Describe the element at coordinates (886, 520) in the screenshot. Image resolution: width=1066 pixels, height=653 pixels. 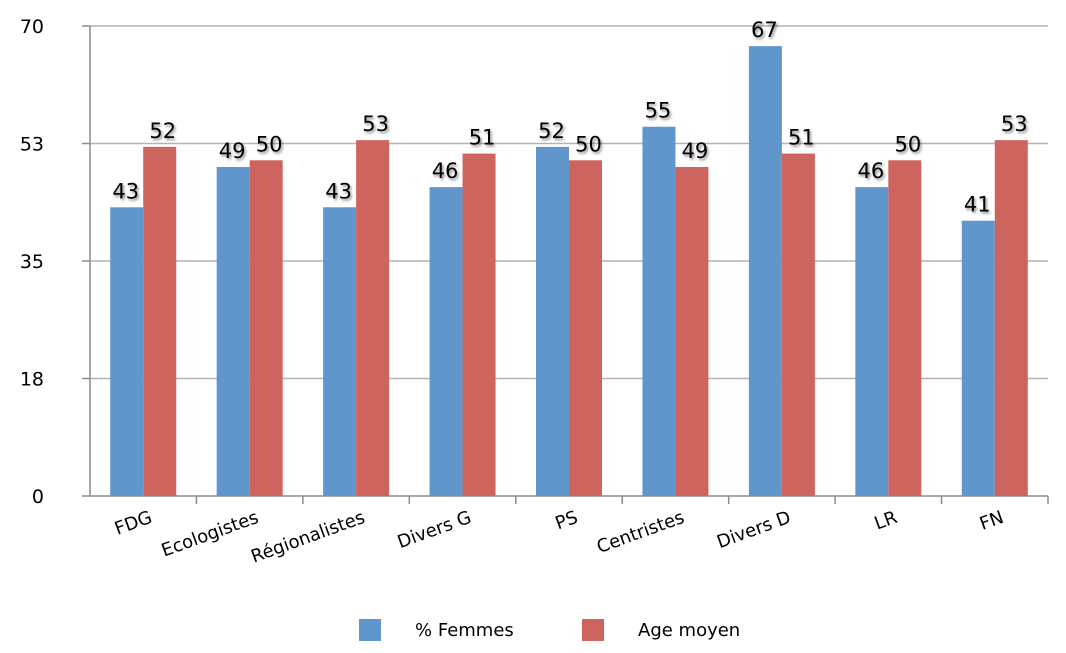
I see `x-tick-label: LR` at that location.